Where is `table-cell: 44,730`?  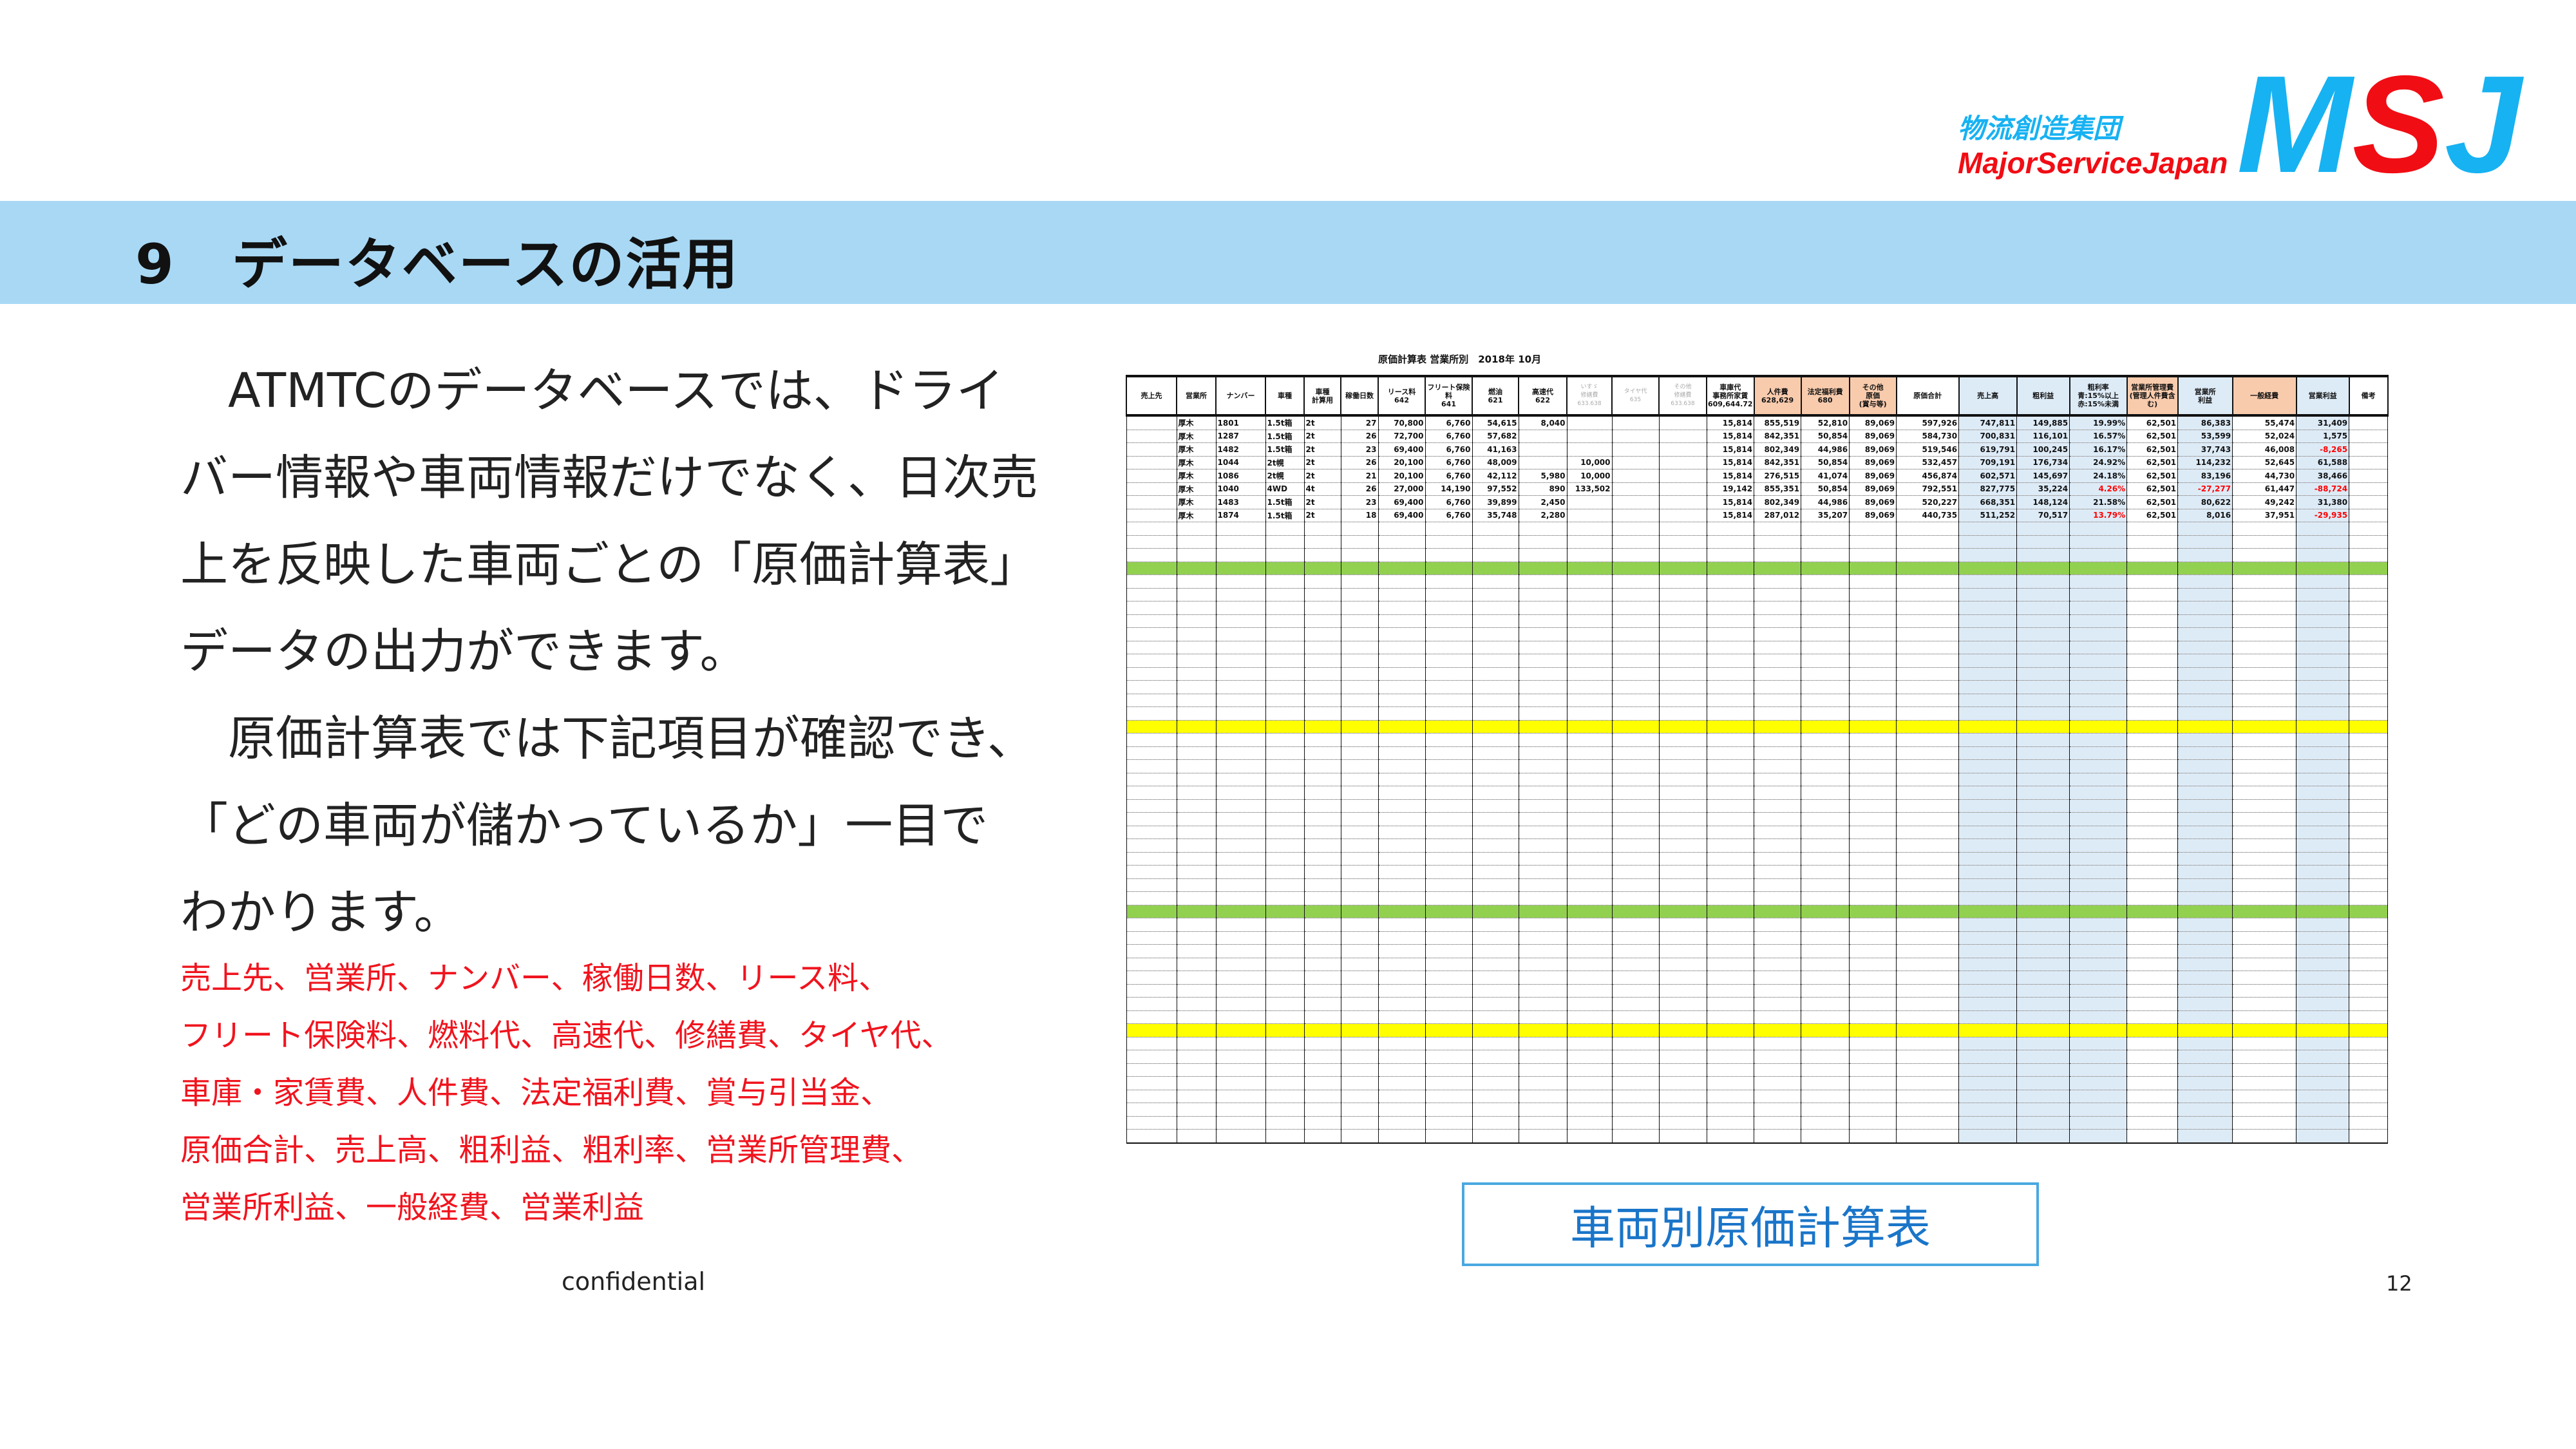
table-cell: 44,730 is located at coordinates (2264, 476).